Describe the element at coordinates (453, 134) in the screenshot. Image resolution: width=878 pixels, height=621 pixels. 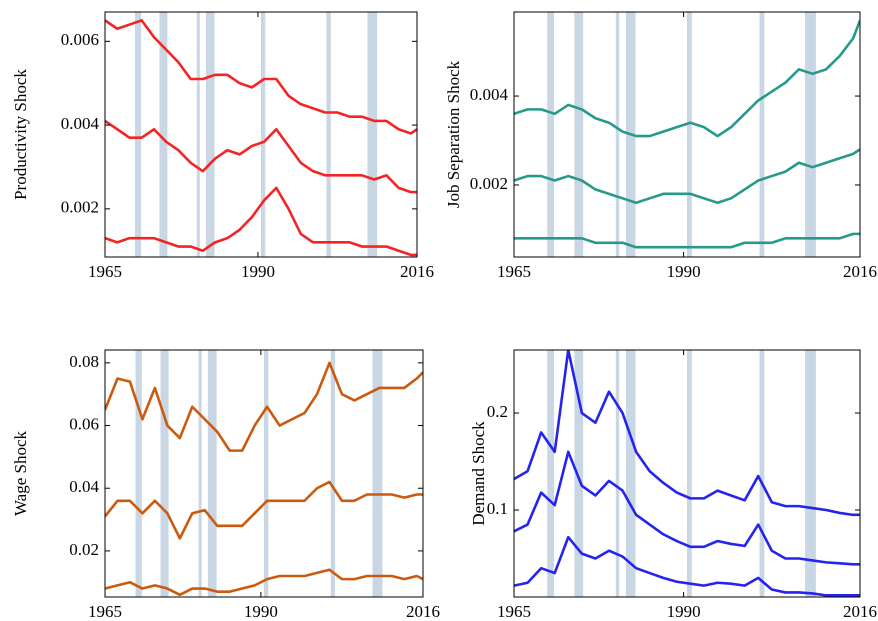
I see `y-axis-label: Job Separation Shock` at that location.